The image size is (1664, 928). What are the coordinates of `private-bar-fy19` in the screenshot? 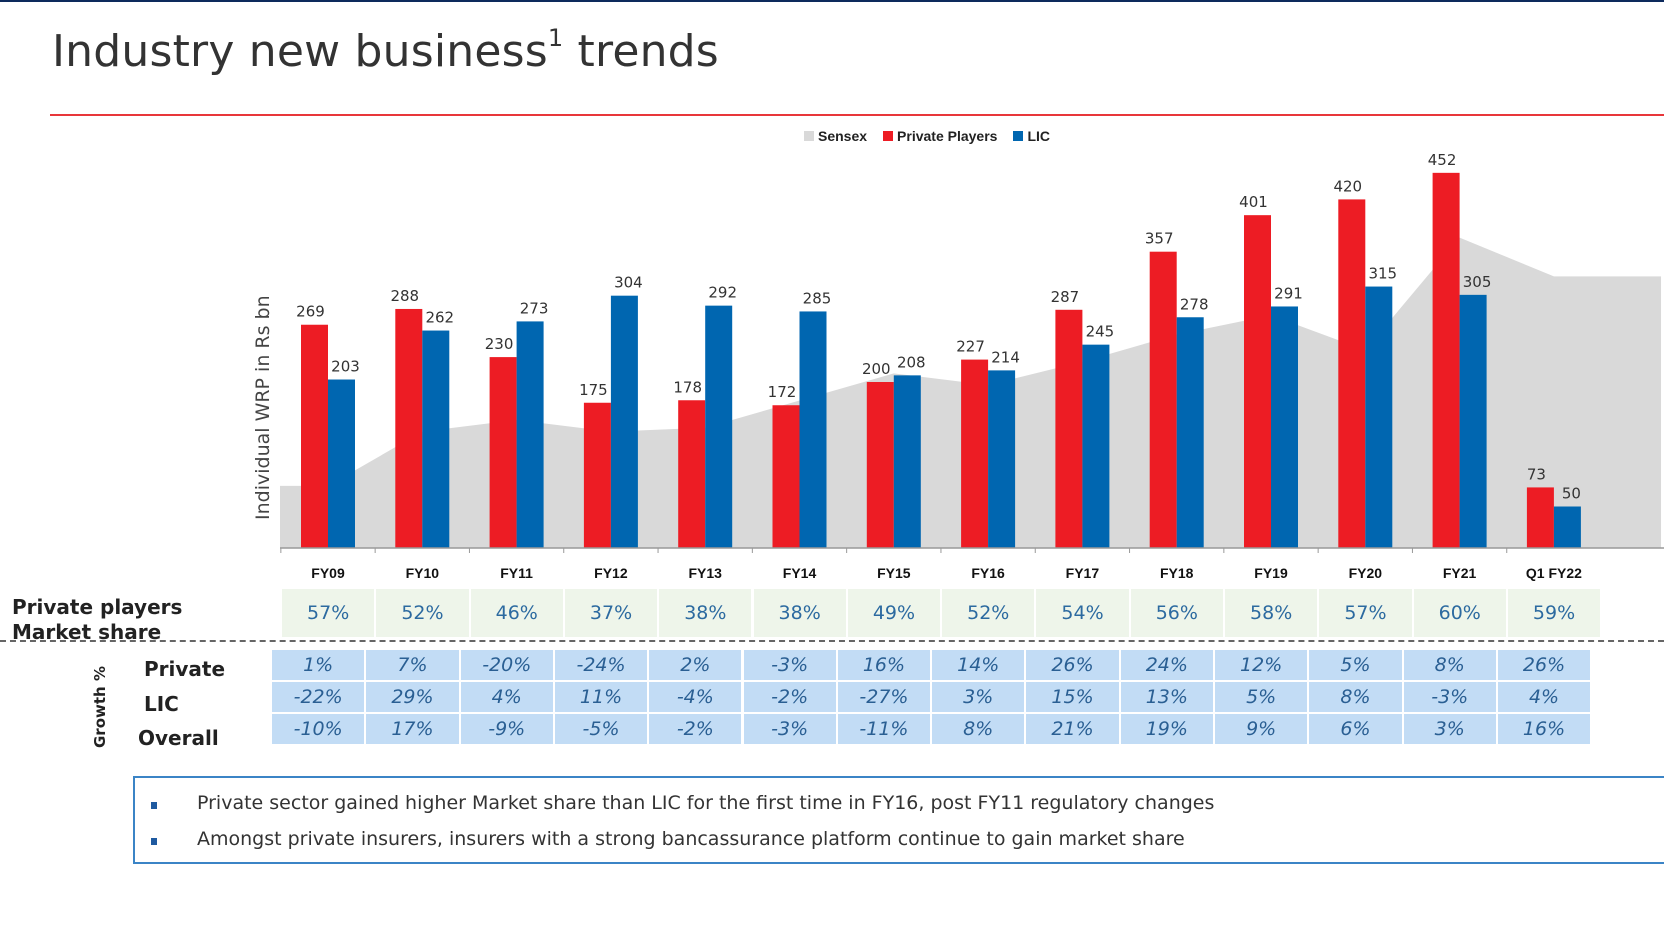 It's located at (1257, 382).